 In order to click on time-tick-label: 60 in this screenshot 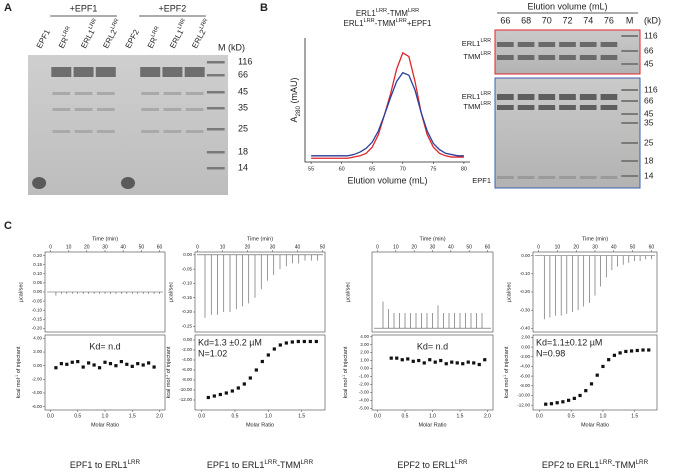, I will do `click(488, 247)`.